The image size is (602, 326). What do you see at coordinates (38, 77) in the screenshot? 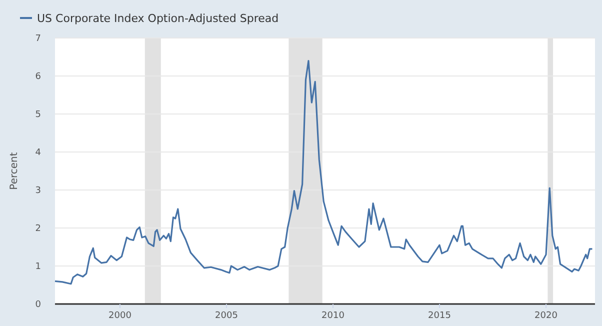
I see `y-tick-label: 6` at bounding box center [38, 77].